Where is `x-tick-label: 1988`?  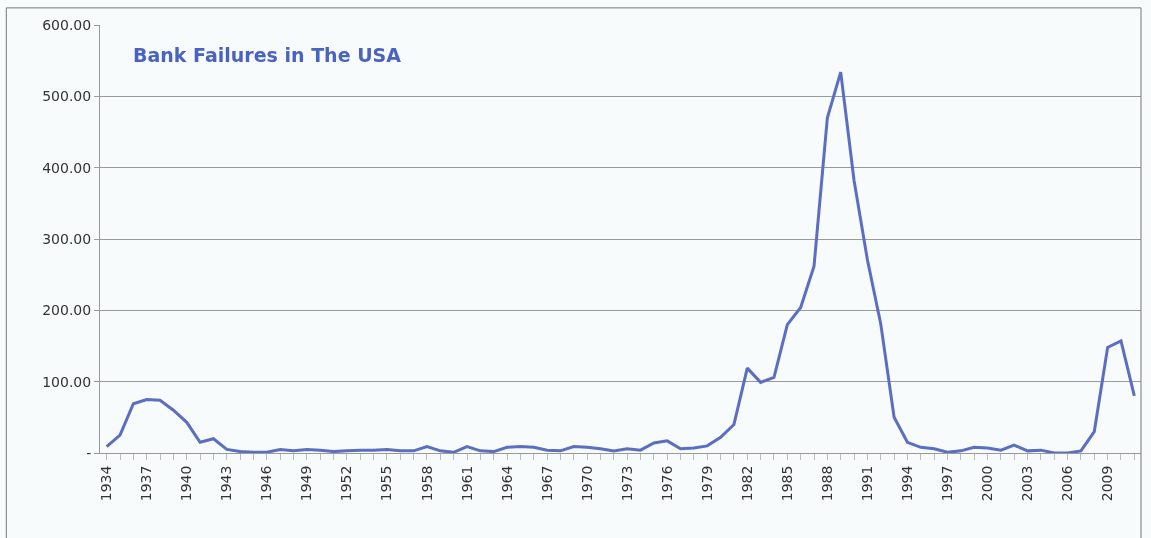
x-tick-label: 1988 is located at coordinates (826, 483).